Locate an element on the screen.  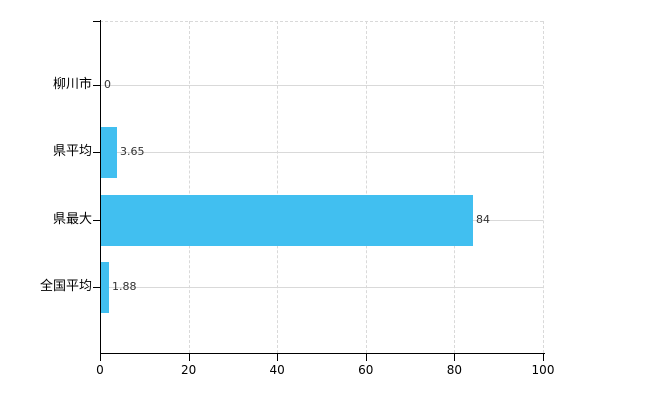
category-label: 県平均 is located at coordinates (72, 151).